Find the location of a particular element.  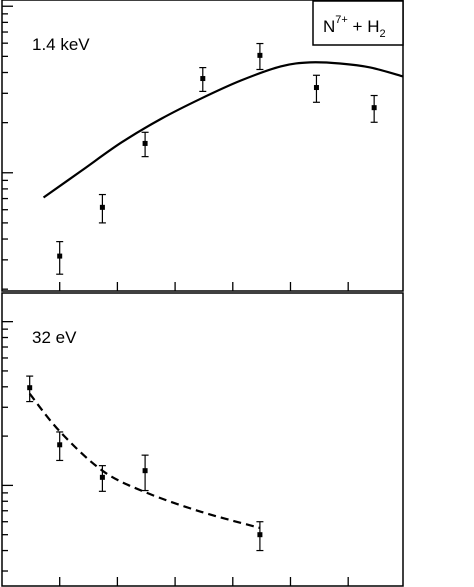

panel-label: 1.4 keV is located at coordinates (61, 44).